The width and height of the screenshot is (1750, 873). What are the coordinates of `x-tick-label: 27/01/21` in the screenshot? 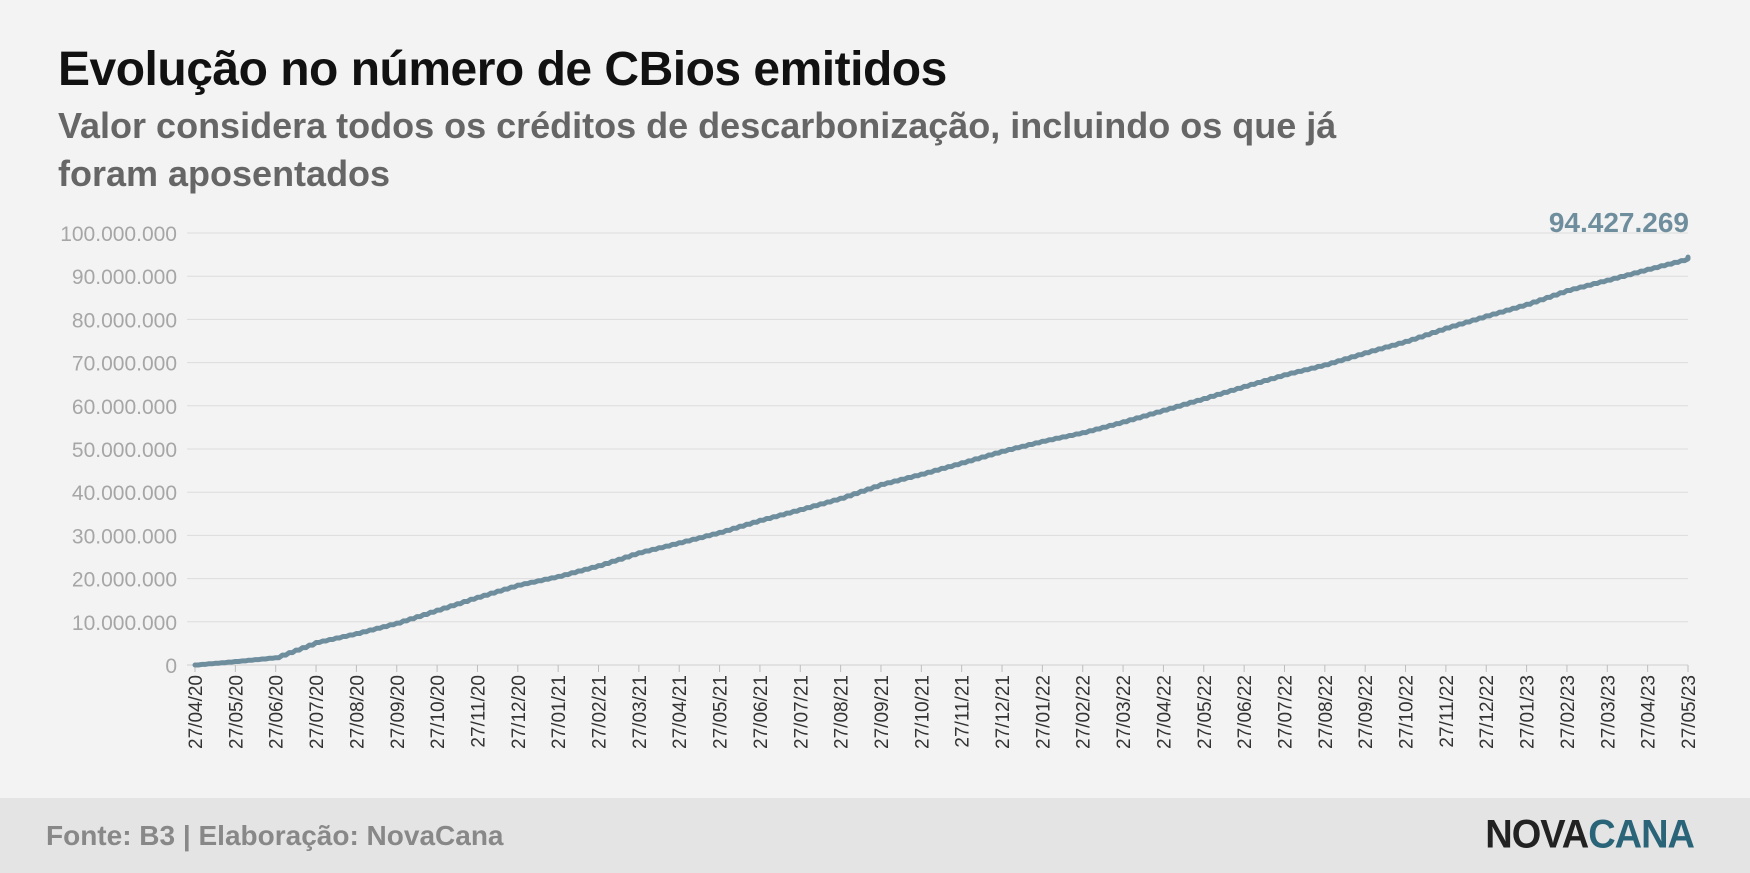 It's located at (559, 712).